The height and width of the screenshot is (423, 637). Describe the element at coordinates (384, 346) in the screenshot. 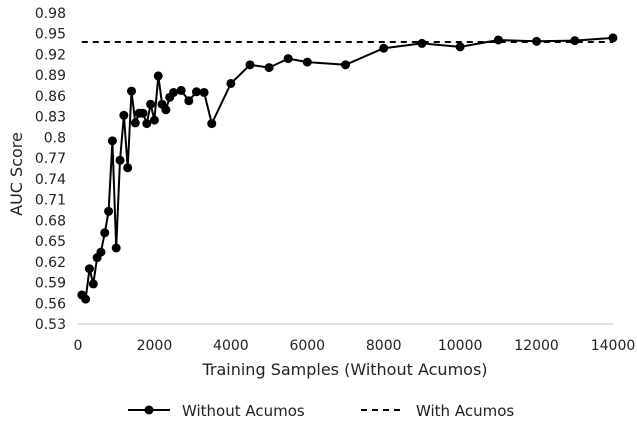

I see `x-tick-label: 8000` at that location.